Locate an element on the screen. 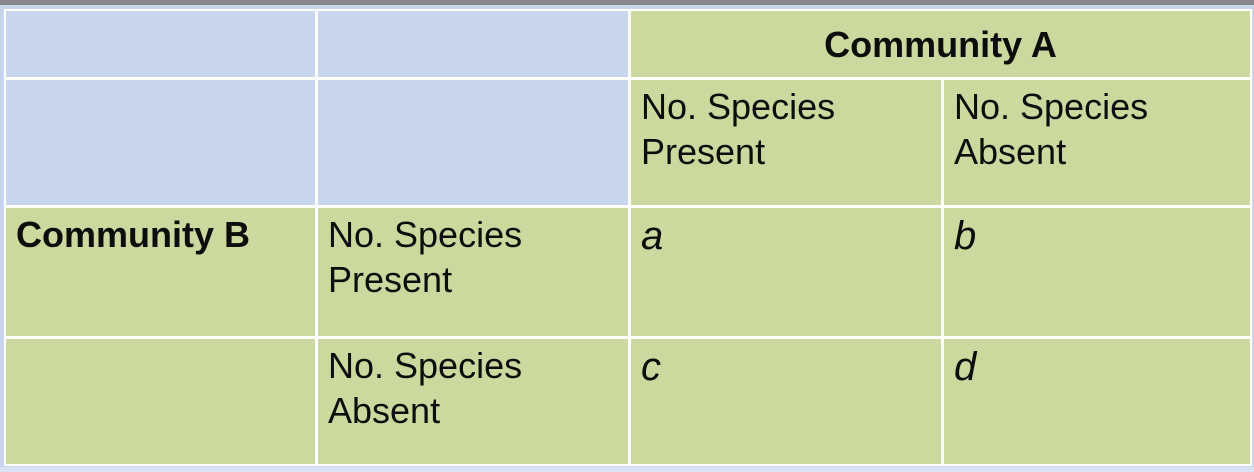 The width and height of the screenshot is (1254, 472). row-header-species-present: No. Species Present is located at coordinates (473, 272).